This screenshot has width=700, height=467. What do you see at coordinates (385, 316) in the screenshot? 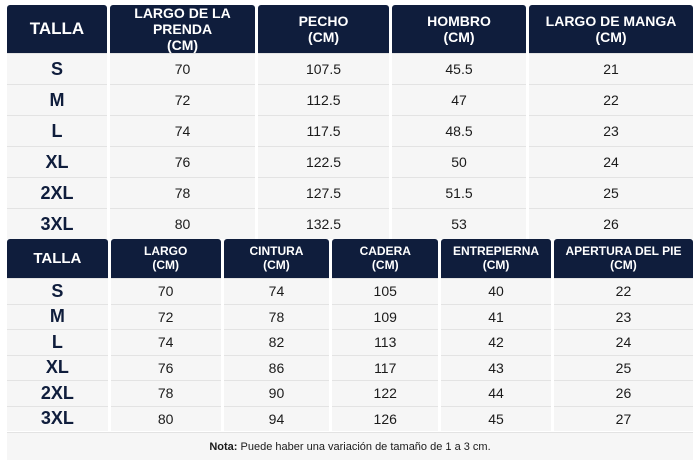
I see `table-cell: 109` at bounding box center [385, 316].